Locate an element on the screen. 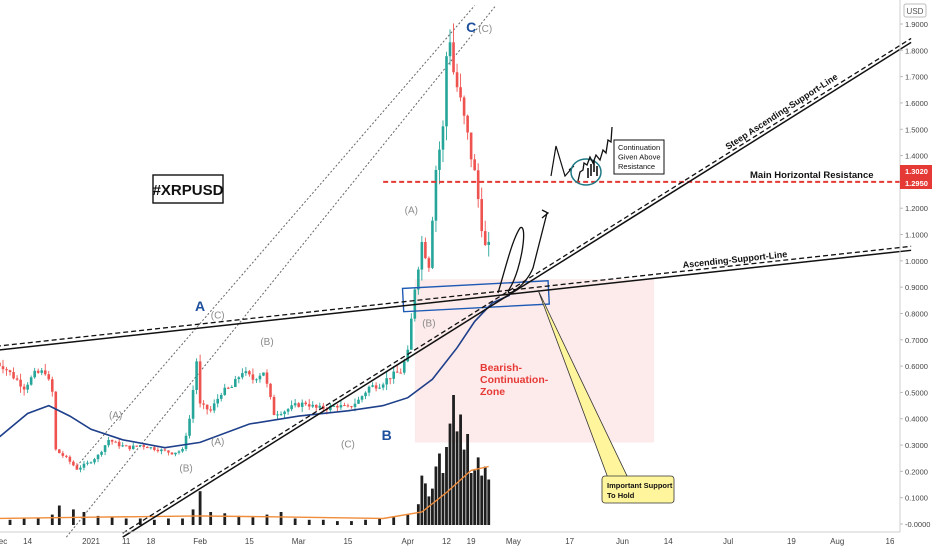  price-tag-label: 1.3020 is located at coordinates (916, 171).